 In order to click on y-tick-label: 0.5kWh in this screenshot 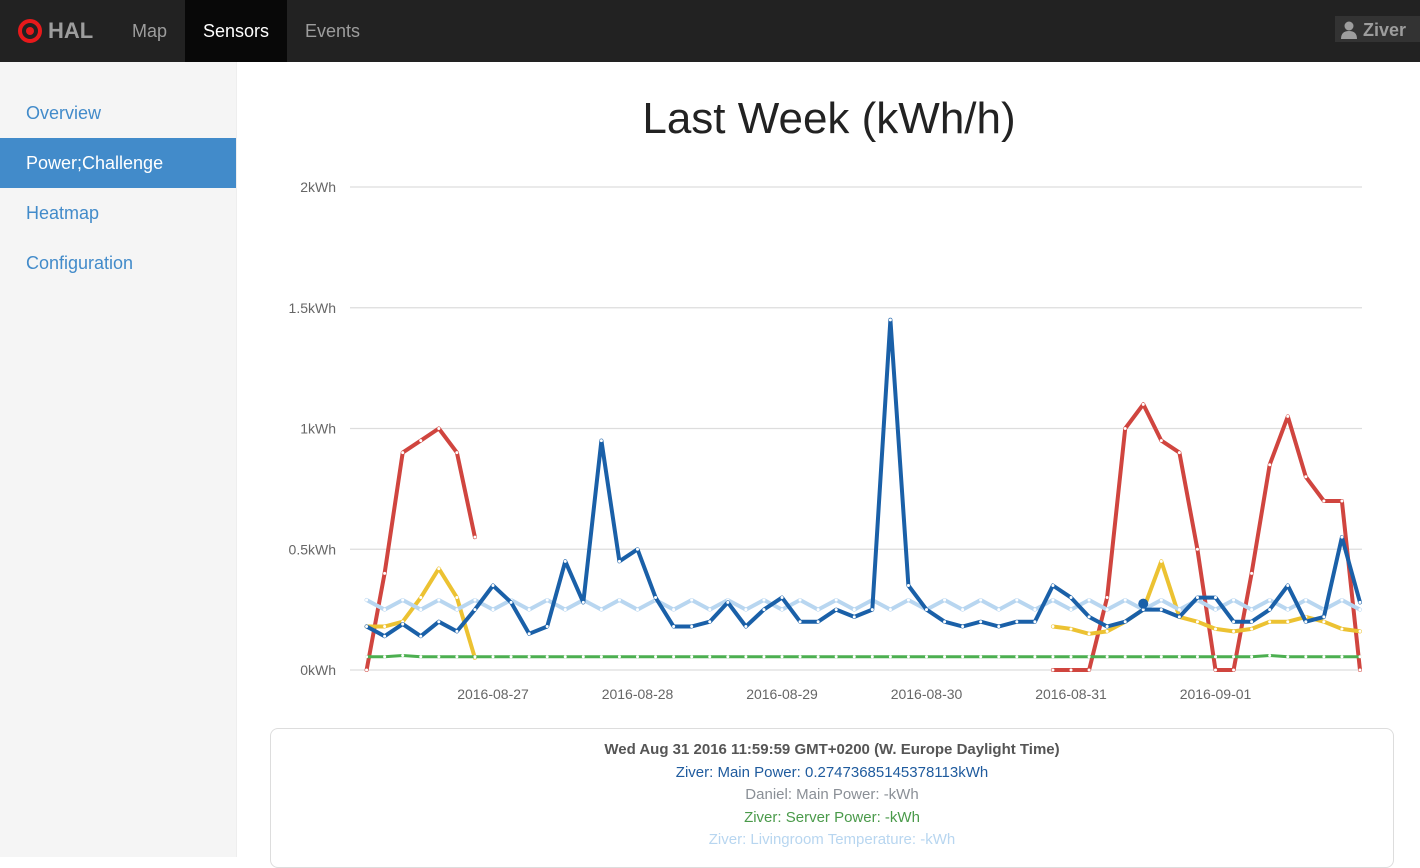, I will do `click(312, 549)`.